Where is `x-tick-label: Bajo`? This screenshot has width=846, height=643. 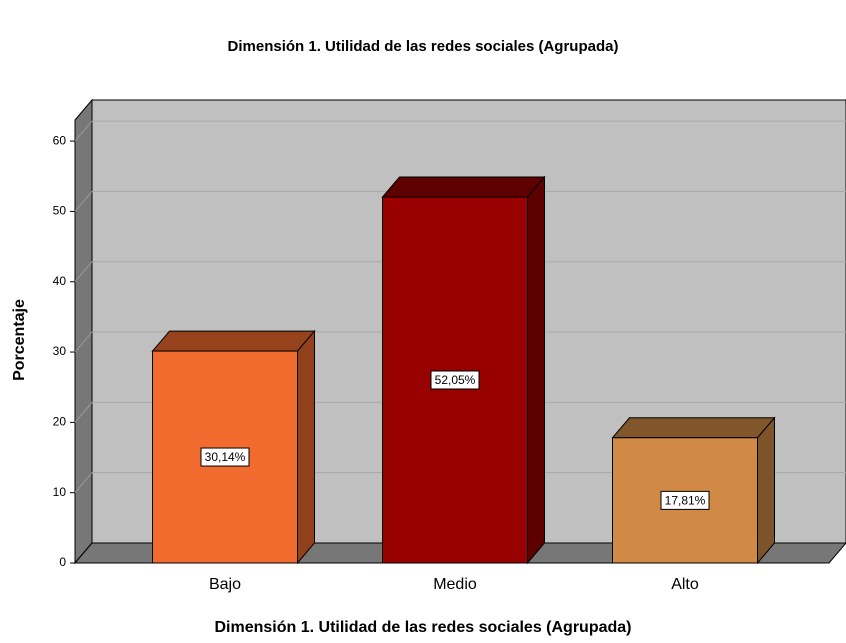 x-tick-label: Bajo is located at coordinates (225, 584).